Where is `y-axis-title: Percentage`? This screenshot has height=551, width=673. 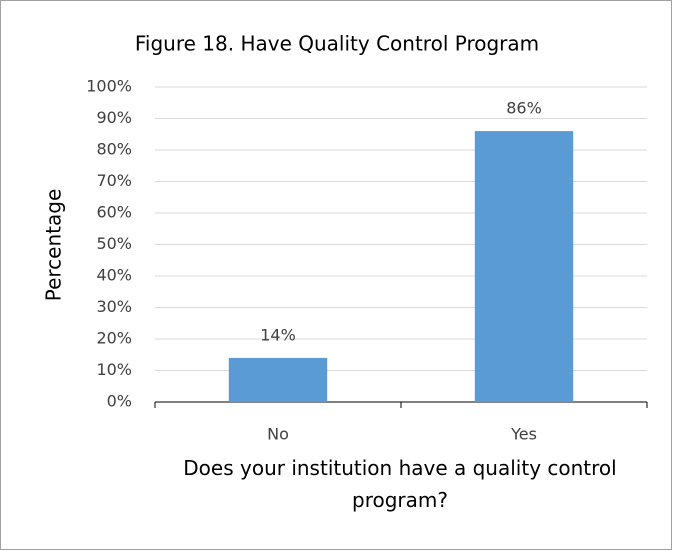 y-axis-title: Percentage is located at coordinates (54, 245).